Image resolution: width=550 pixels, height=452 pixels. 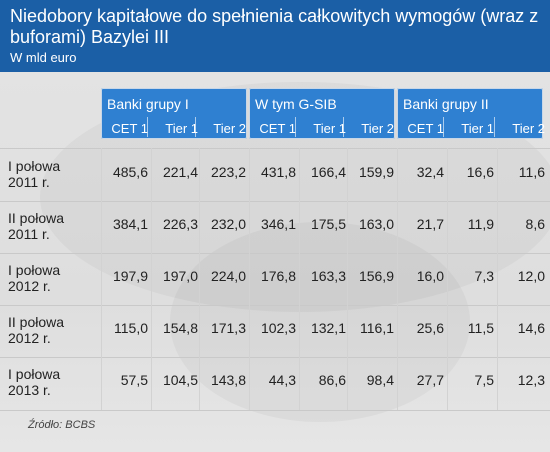 What do you see at coordinates (43, 57) in the screenshot?
I see `chart-subtitle: W mld euro` at bounding box center [43, 57].